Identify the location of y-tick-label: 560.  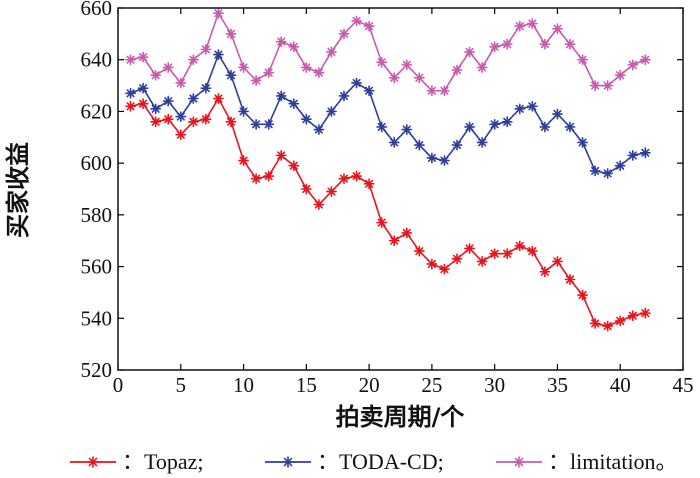
(97, 267).